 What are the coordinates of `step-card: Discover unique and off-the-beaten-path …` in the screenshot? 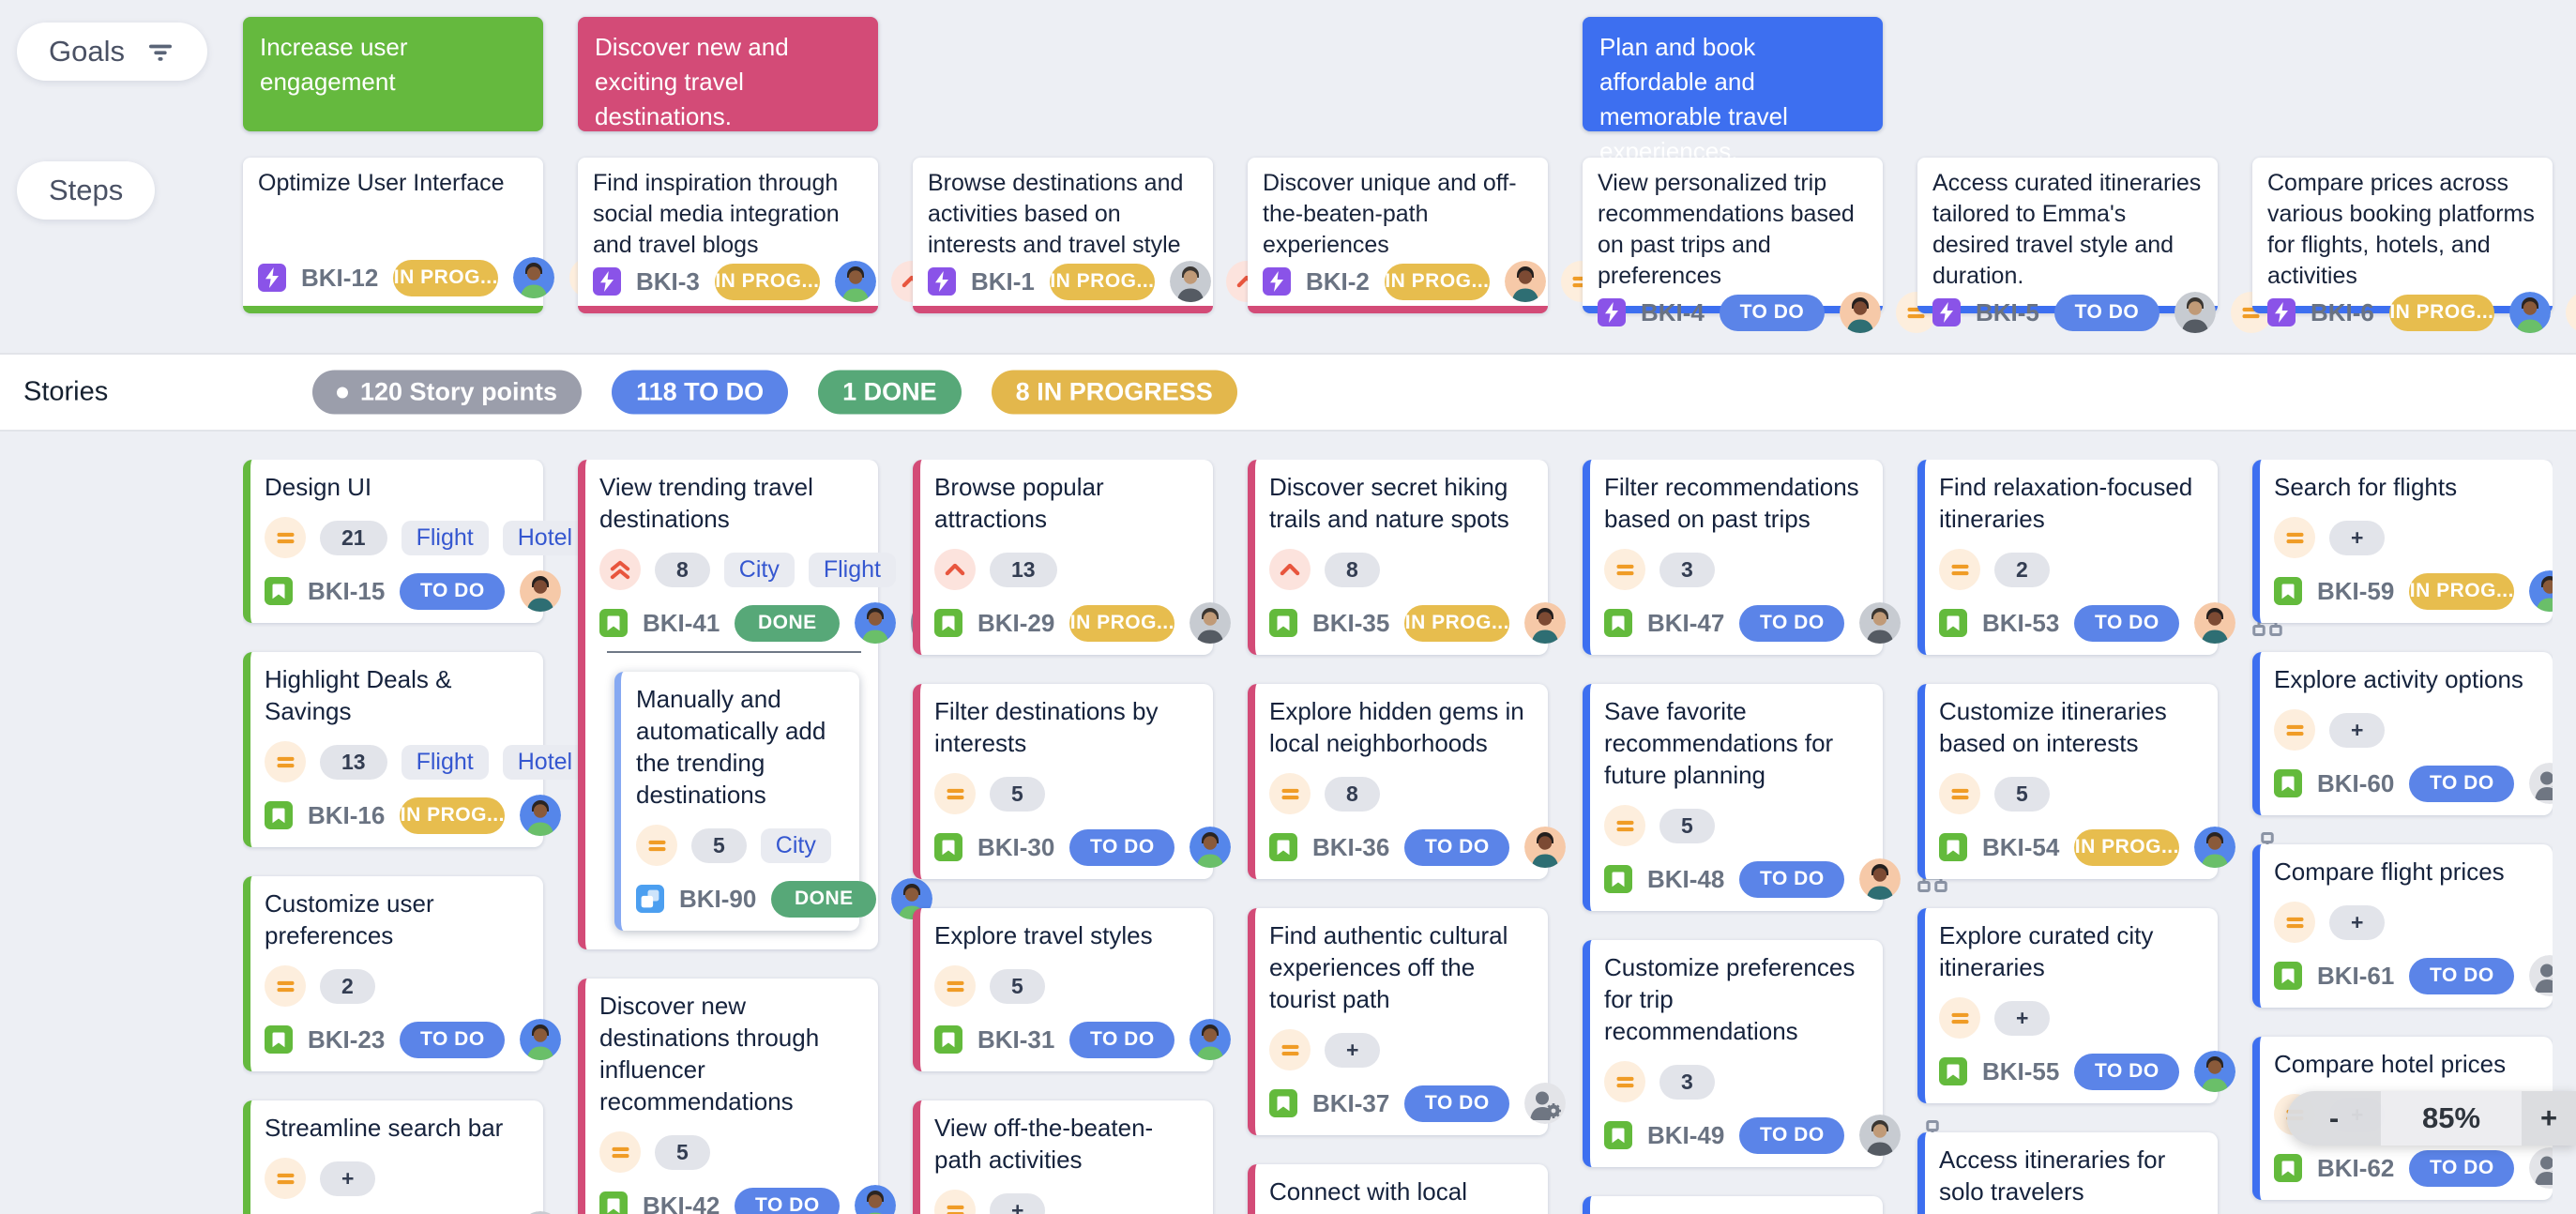 It's located at (1425, 235).